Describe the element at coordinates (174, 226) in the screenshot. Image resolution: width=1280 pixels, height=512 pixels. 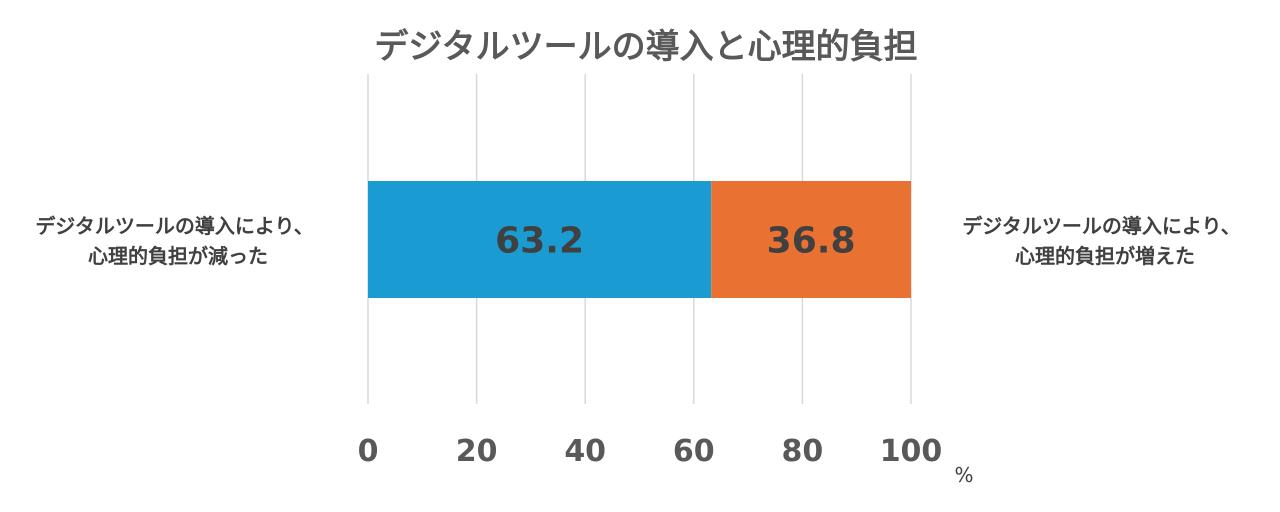
I see `left-series-label-line-1: デジタルツールの導入により、` at that location.